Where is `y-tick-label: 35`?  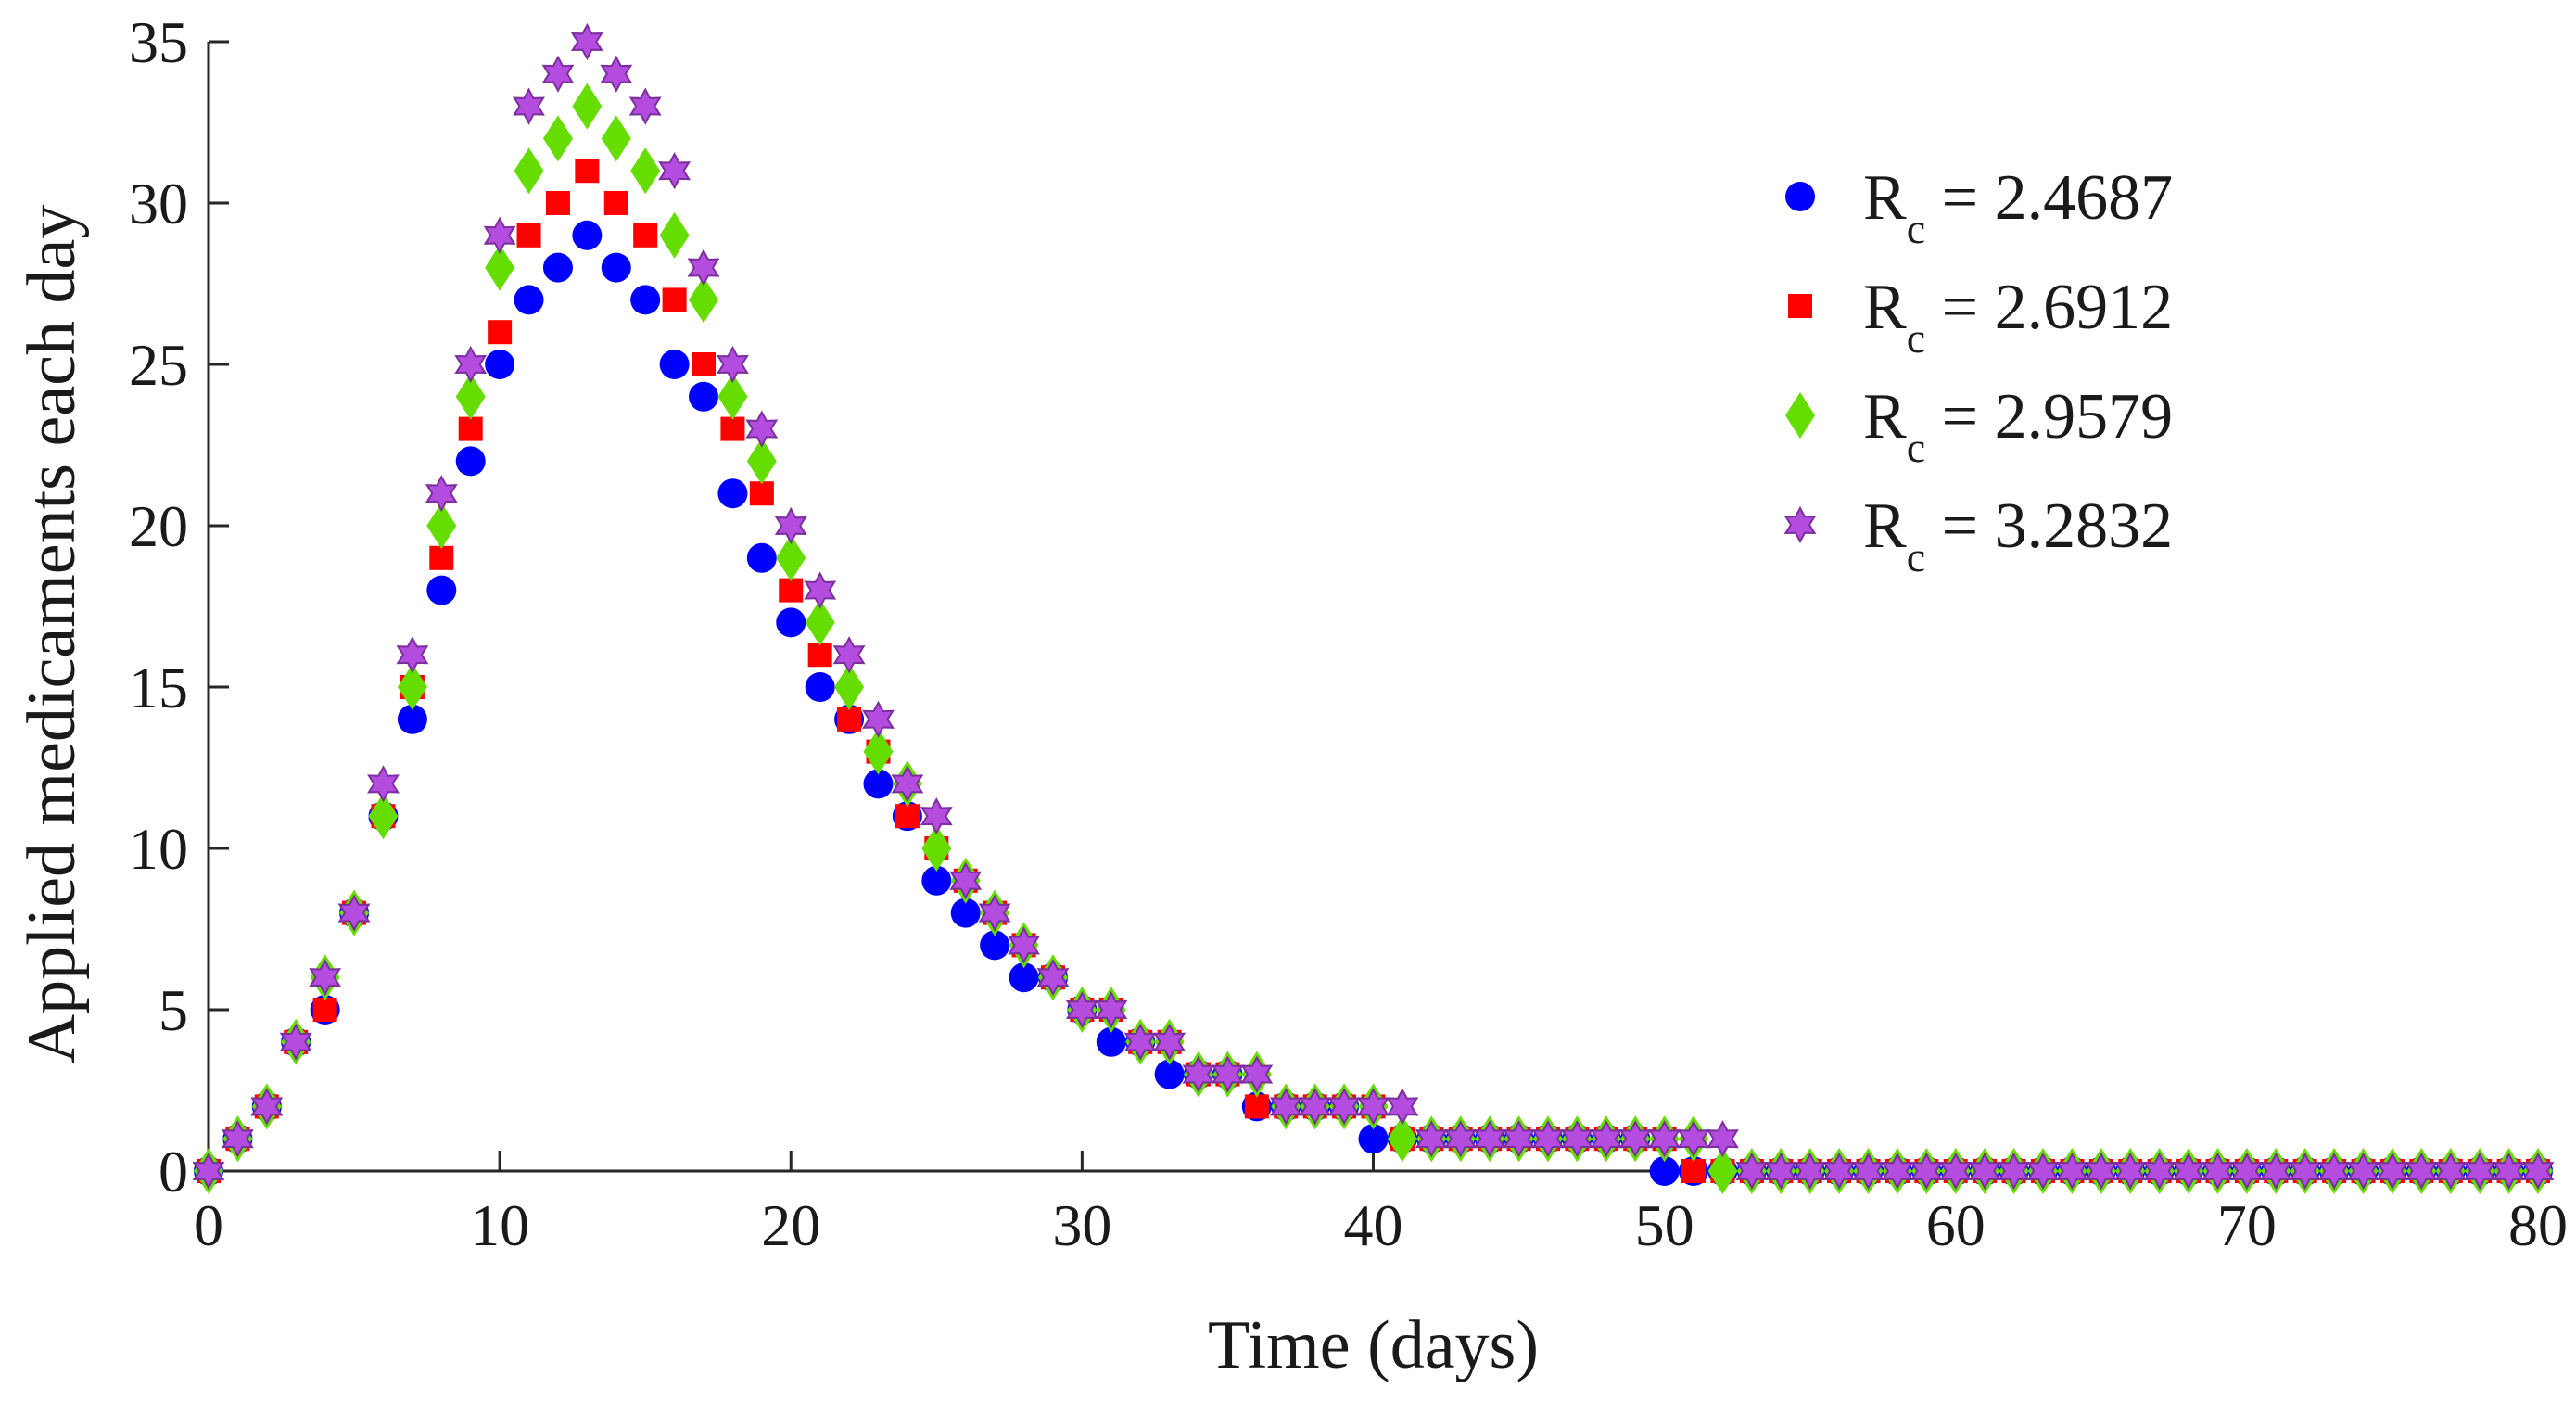
y-tick-label: 35 is located at coordinates (158, 42).